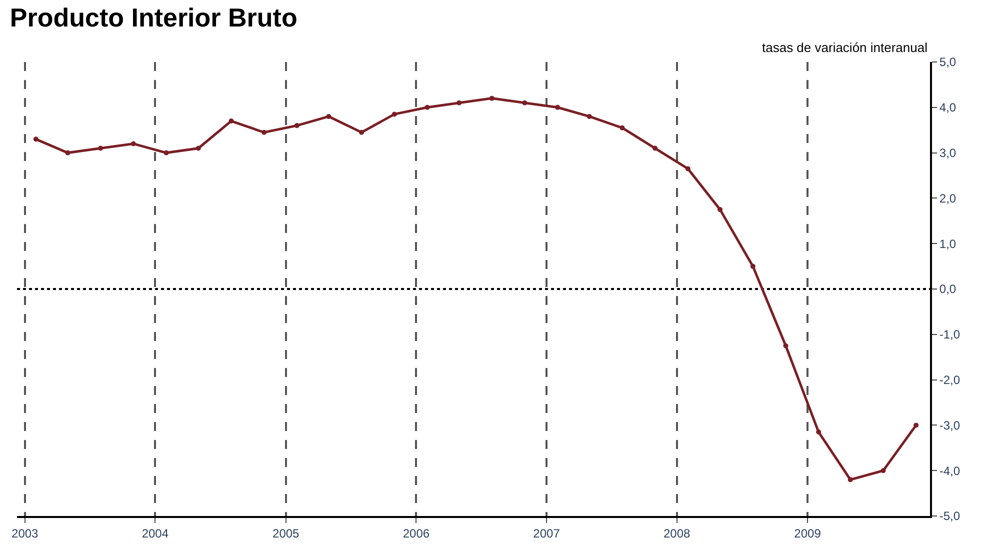 The image size is (990, 556). I want to click on x-tick-label: 2009, so click(808, 533).